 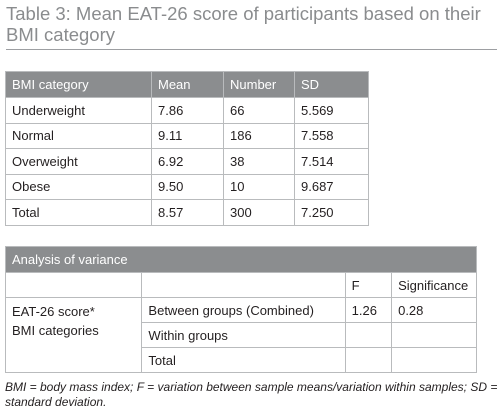 I want to click on cell-mean: 8.57, so click(x=187, y=212).